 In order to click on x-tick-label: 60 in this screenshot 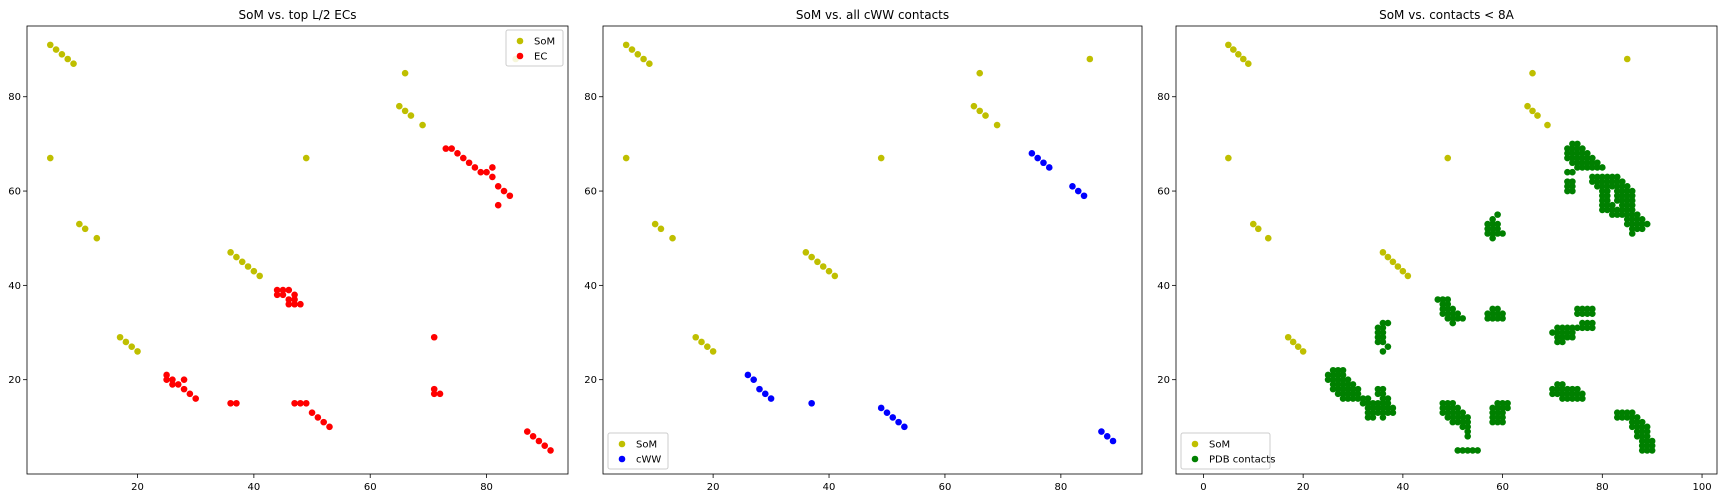, I will do `click(945, 487)`.